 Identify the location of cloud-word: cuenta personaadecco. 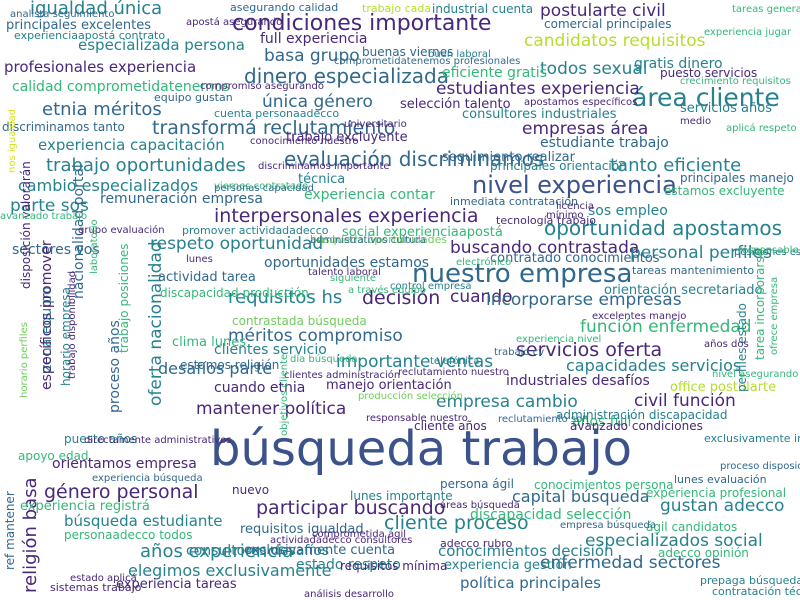
(277, 113).